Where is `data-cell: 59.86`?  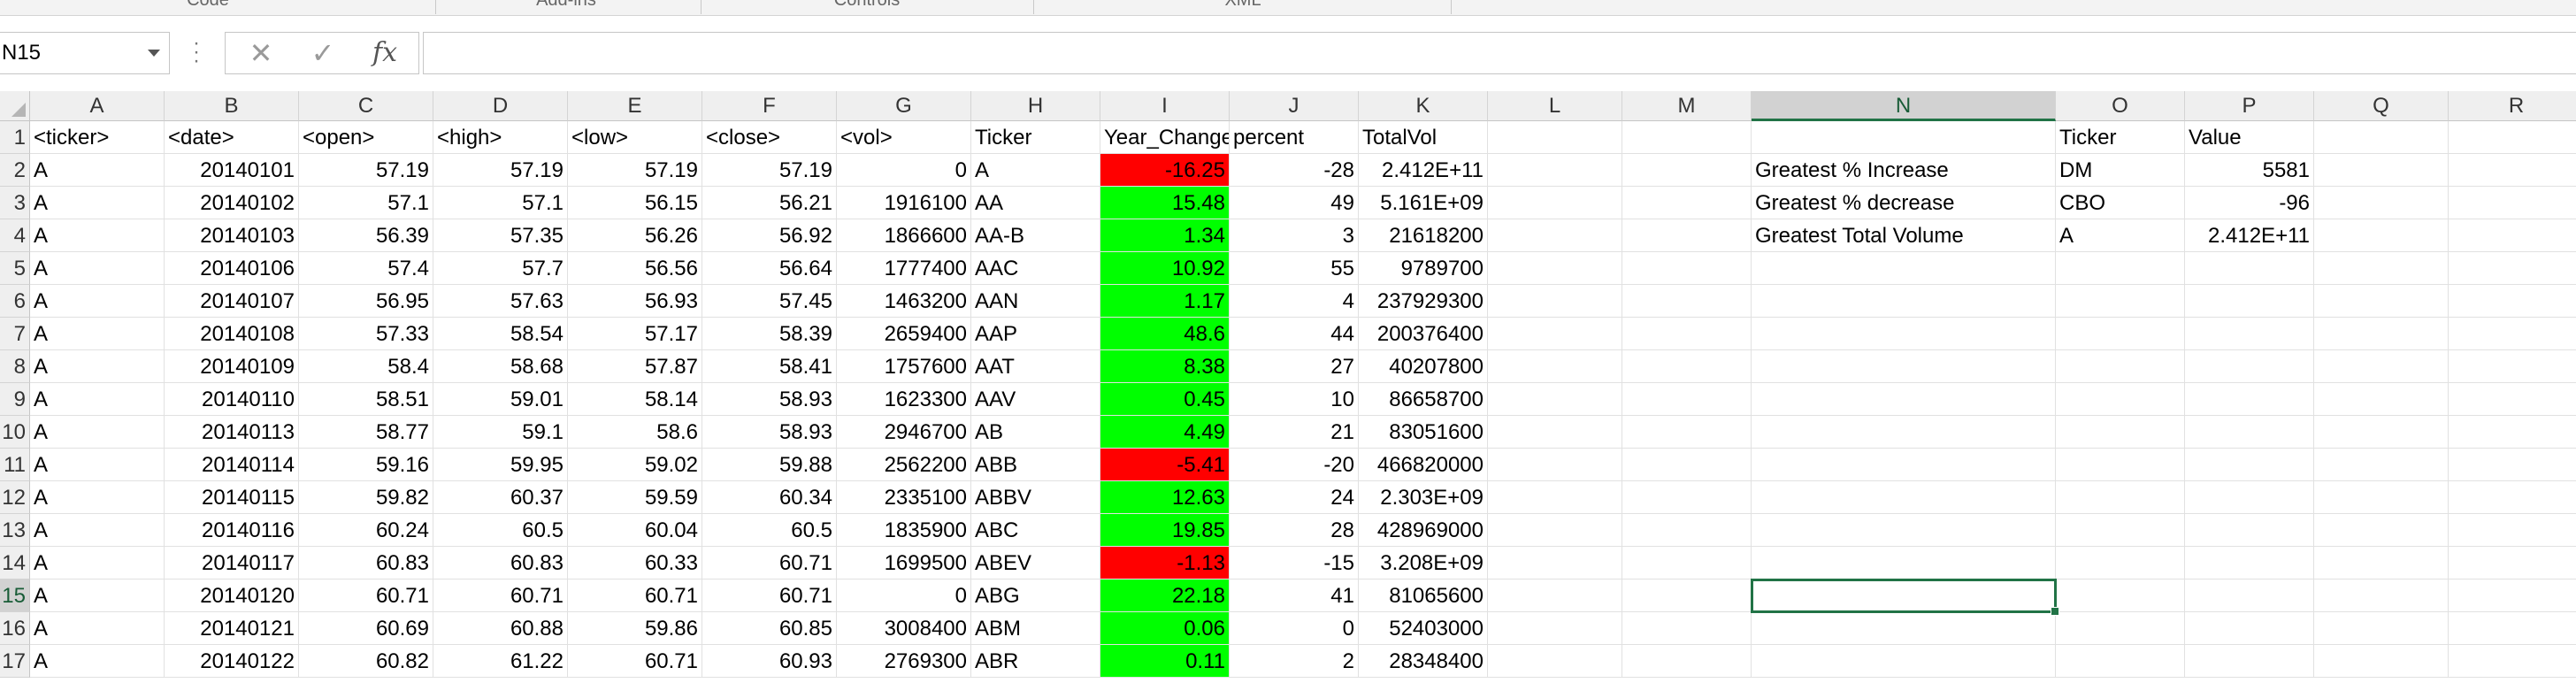
data-cell: 59.86 is located at coordinates (635, 628).